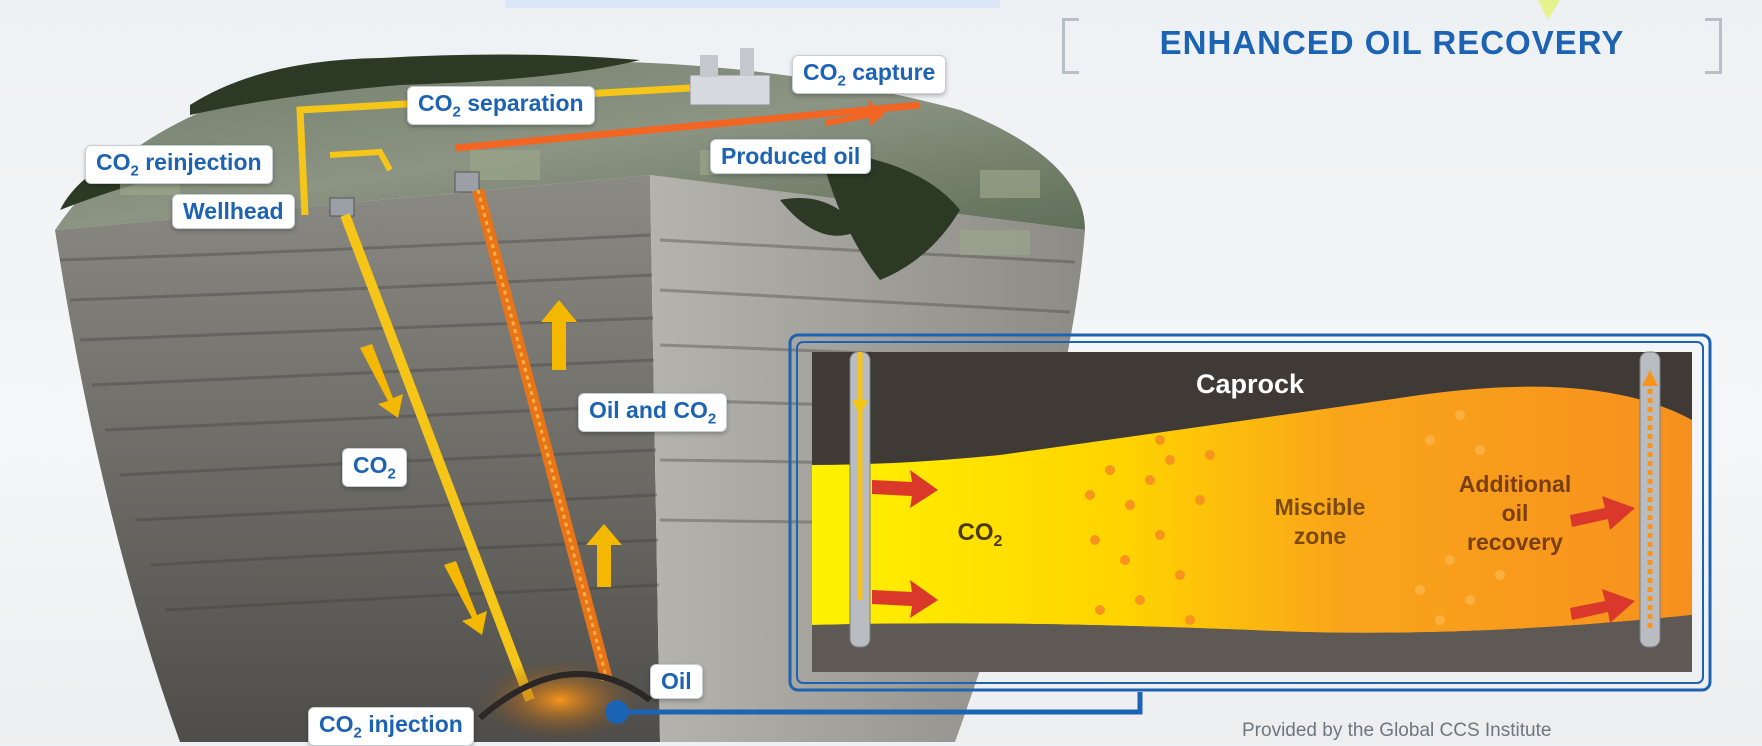 The width and height of the screenshot is (1762, 746). I want to click on credit-text: Provided by the Global CCS Institute, so click(1397, 730).